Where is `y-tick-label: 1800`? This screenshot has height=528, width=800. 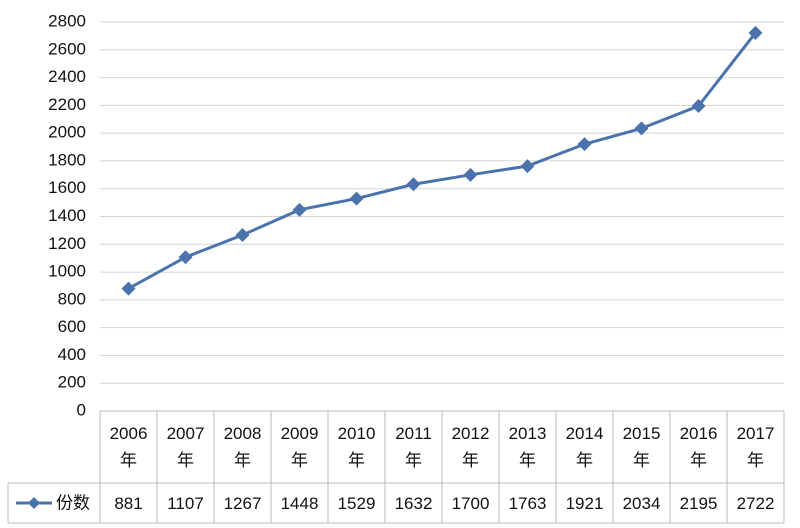
y-tick-label: 1800 is located at coordinates (67, 159).